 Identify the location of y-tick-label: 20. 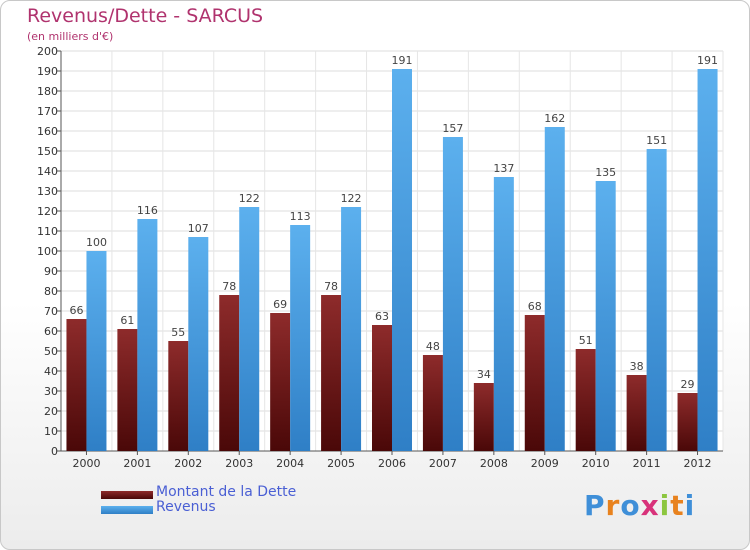
(51, 411).